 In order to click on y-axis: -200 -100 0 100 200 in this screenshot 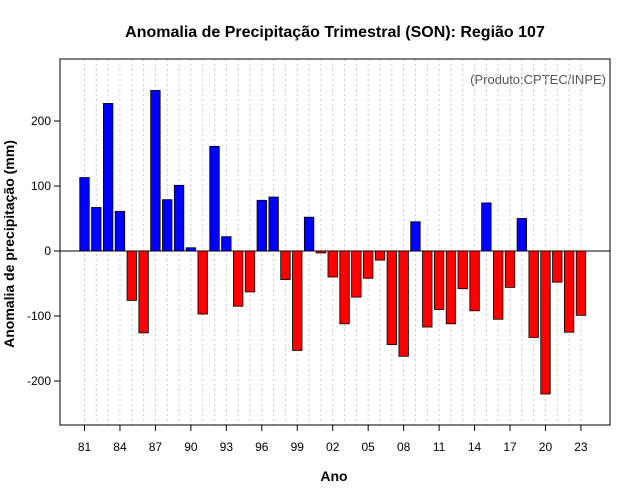, I will do `click(43, 251)`.